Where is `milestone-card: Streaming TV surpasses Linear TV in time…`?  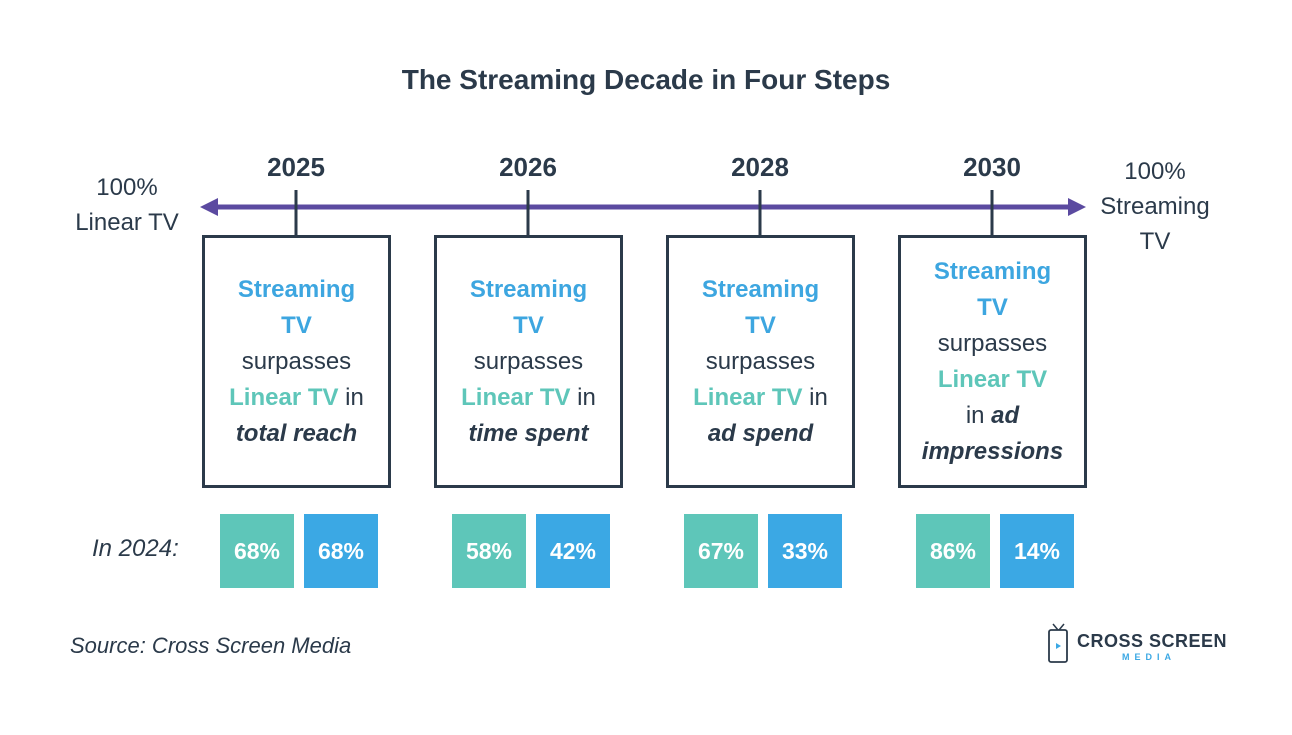 milestone-card: Streaming TV surpasses Linear TV in time… is located at coordinates (528, 361).